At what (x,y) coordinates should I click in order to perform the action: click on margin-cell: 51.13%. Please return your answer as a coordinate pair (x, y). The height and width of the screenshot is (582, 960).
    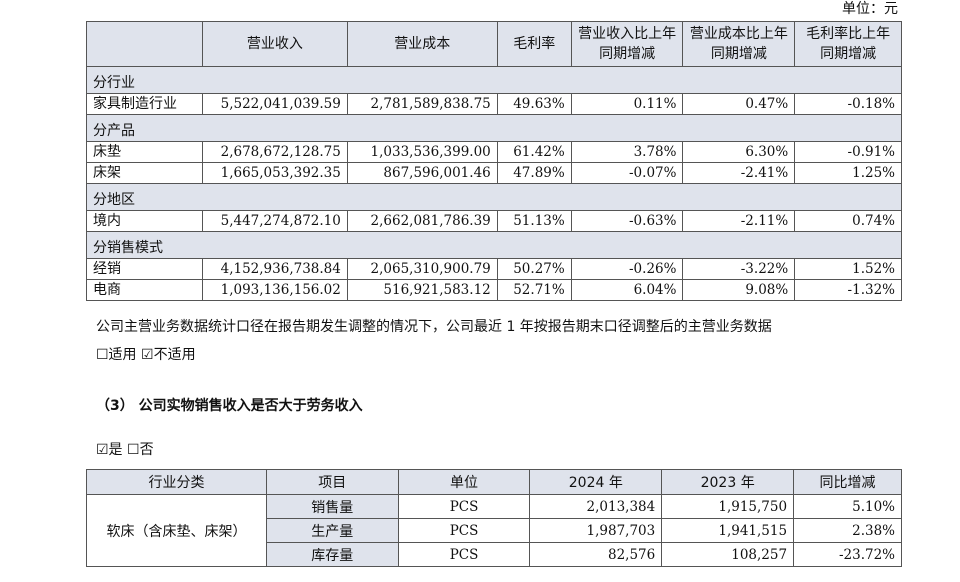
    Looking at the image, I should click on (534, 221).